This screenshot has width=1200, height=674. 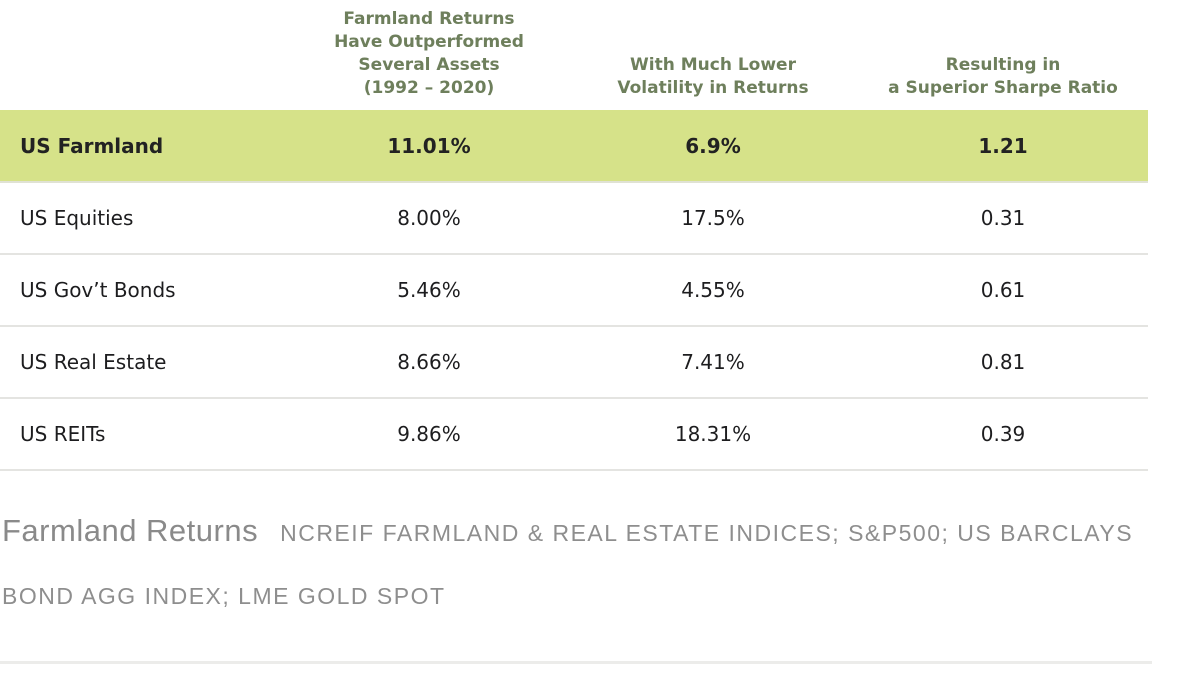 What do you see at coordinates (429, 65) in the screenshot?
I see `col-header-returns-line: Several Assets` at bounding box center [429, 65].